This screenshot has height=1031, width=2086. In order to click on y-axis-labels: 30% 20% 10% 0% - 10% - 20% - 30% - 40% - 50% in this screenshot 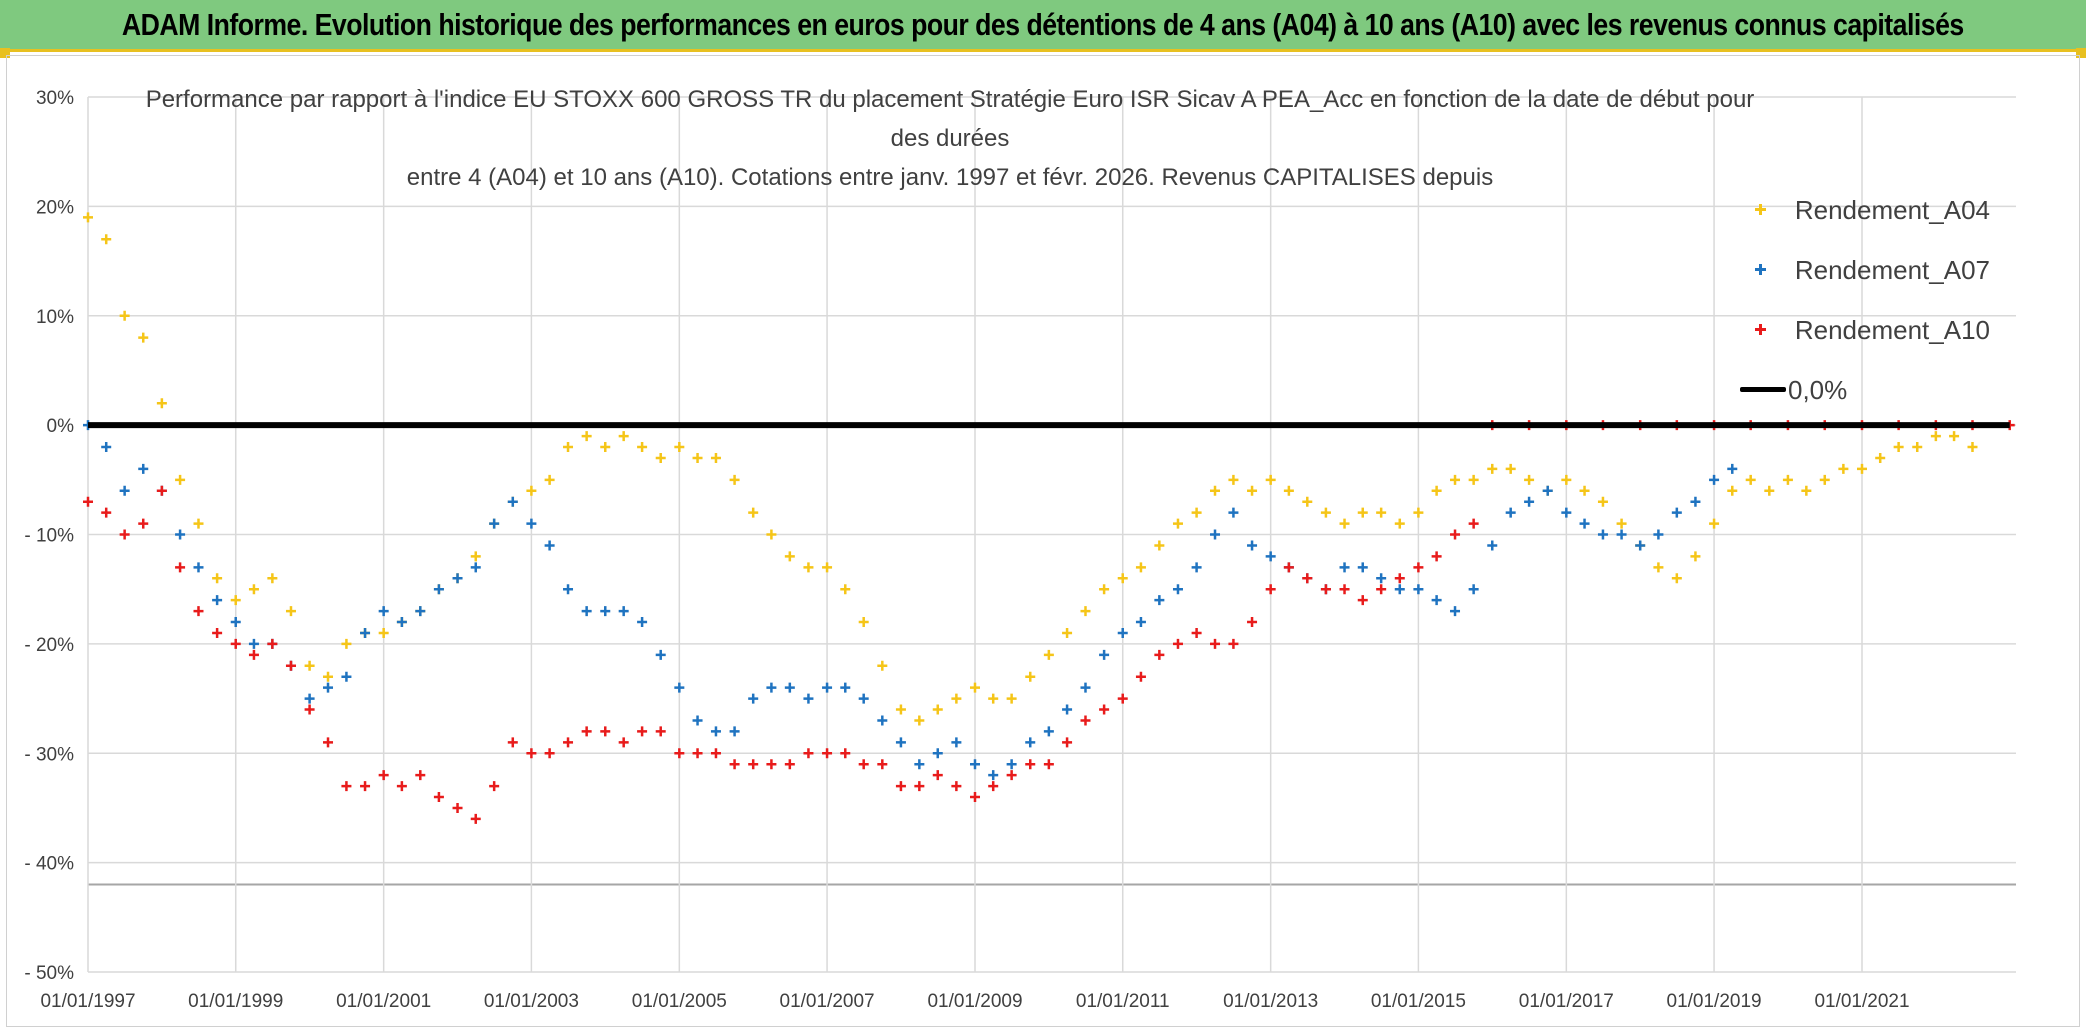, I will do `click(49, 536)`.